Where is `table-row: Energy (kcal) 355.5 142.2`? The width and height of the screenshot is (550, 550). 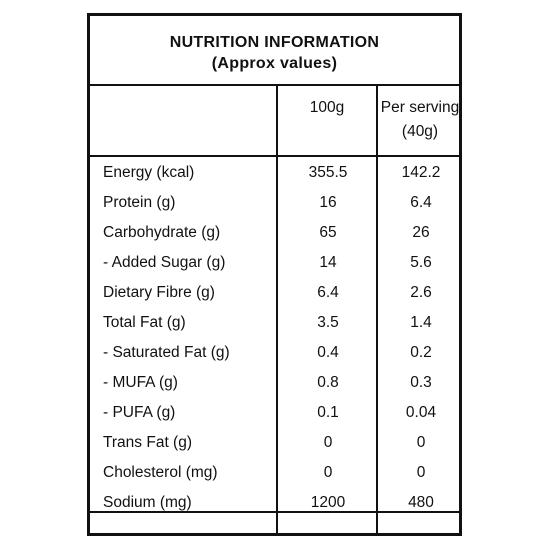
table-row: Energy (kcal) 355.5 142.2 is located at coordinates (274, 173).